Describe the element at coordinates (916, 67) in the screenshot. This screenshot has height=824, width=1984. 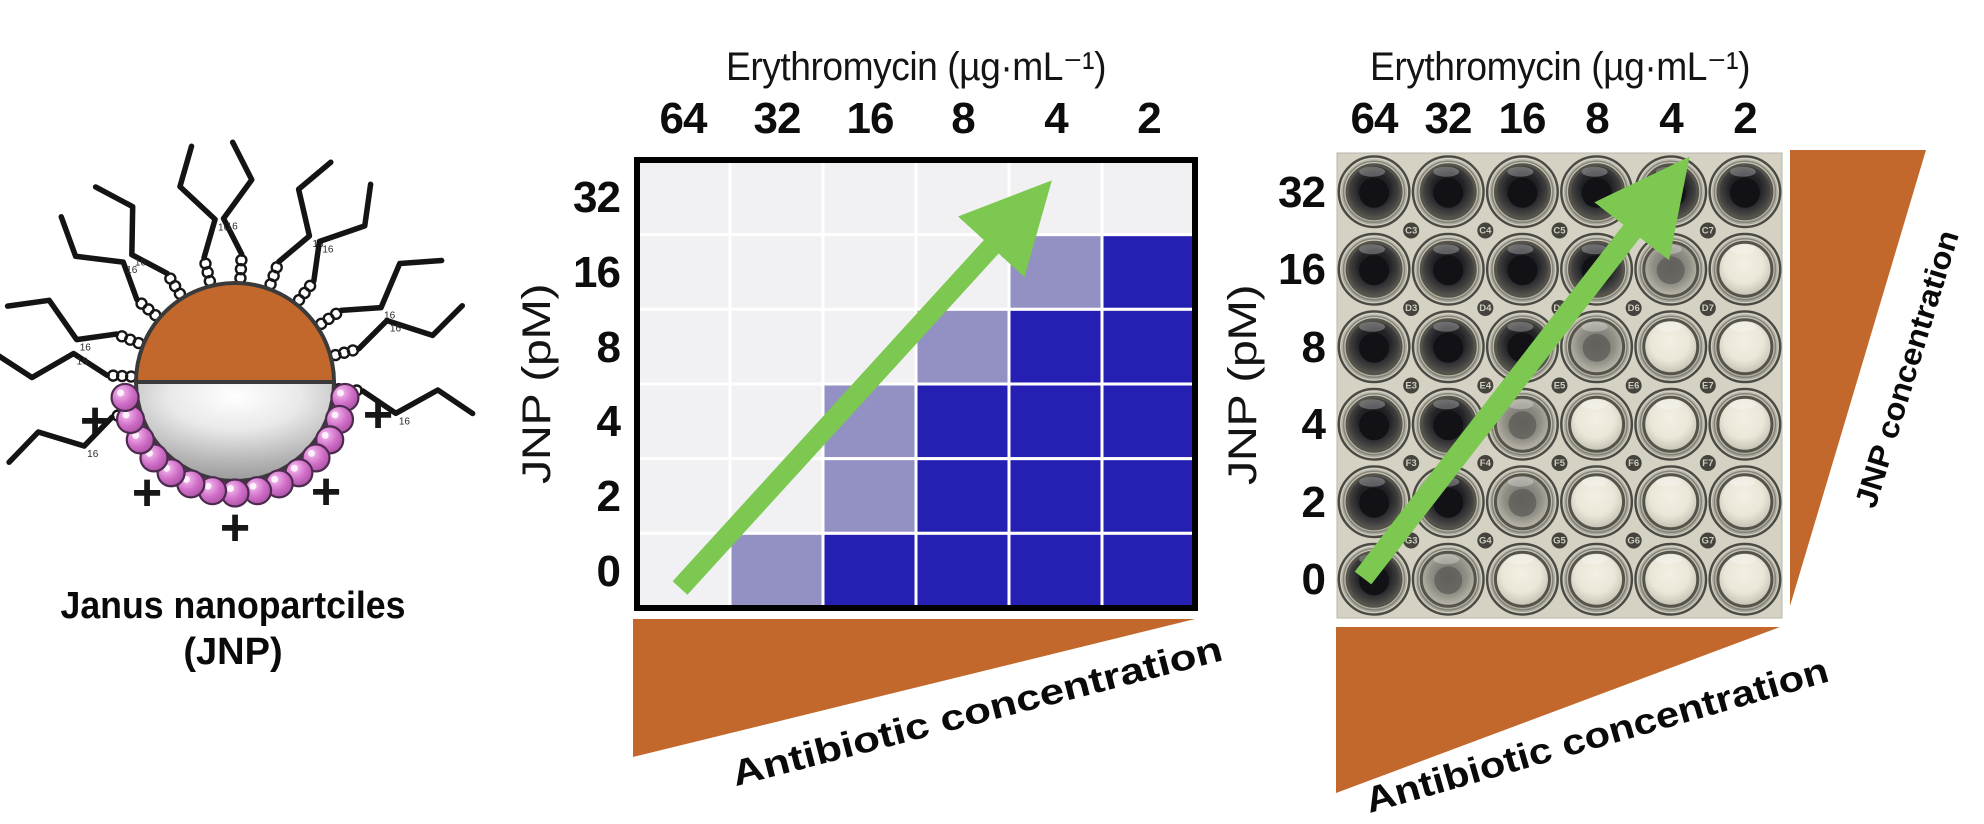
I see `heatmap-x-axis-title: Erythromycin (µg·mL⁻¹)` at that location.